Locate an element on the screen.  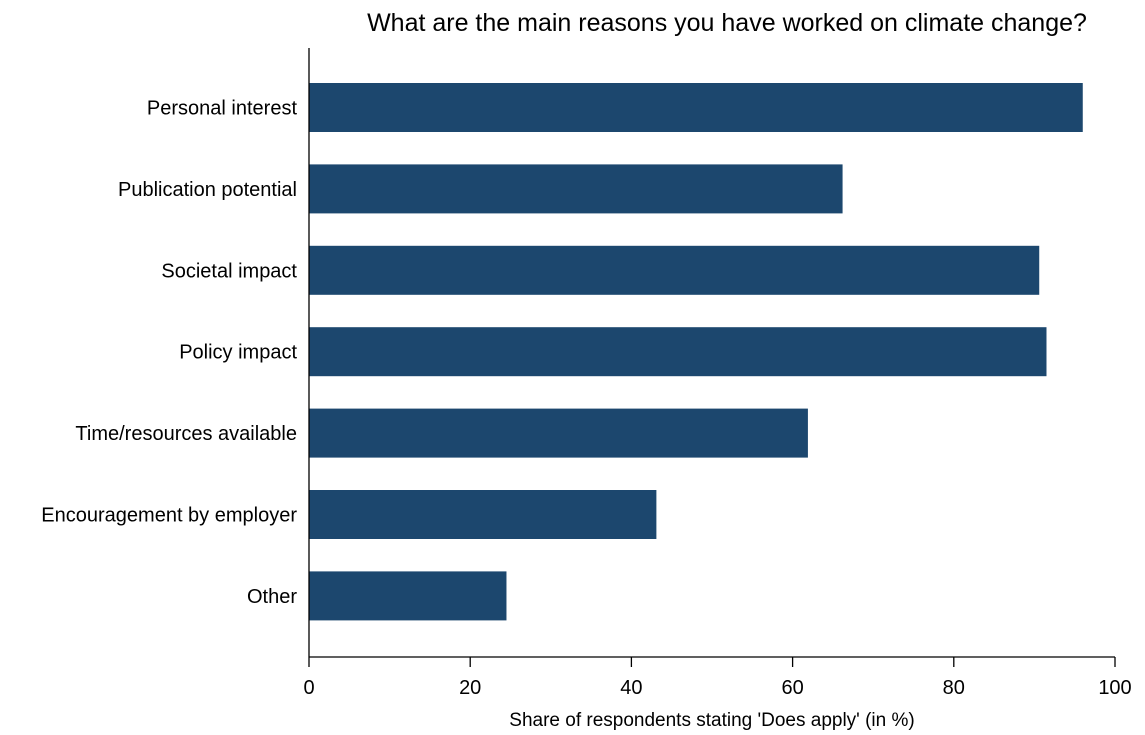
bar-personal-interest is located at coordinates (696, 107).